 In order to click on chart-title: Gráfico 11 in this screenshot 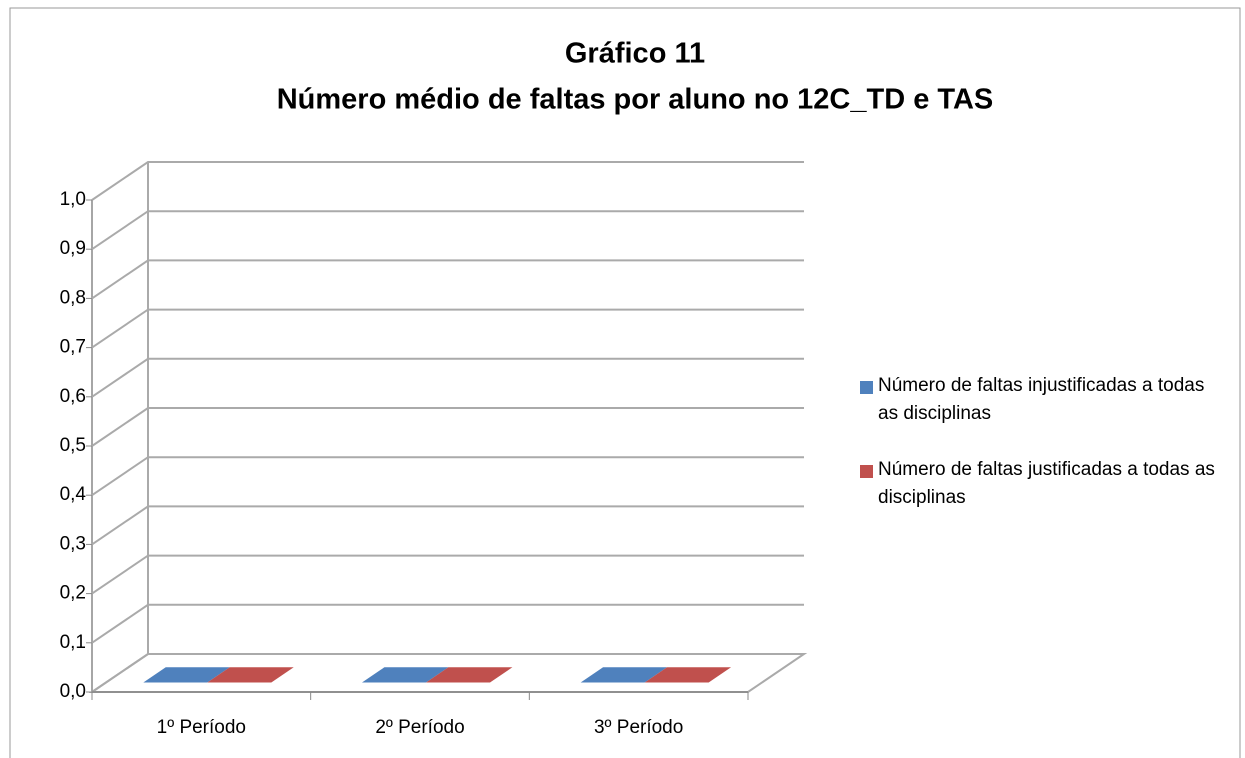, I will do `click(635, 54)`.